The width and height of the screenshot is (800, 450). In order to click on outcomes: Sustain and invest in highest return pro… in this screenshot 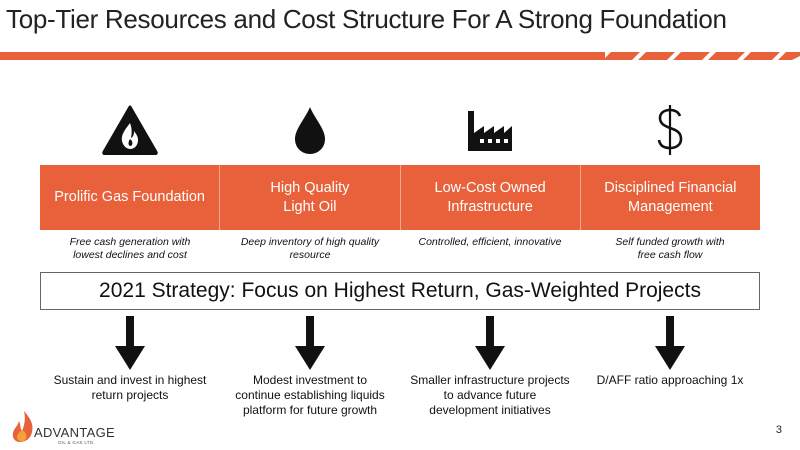, I will do `click(400, 395)`.